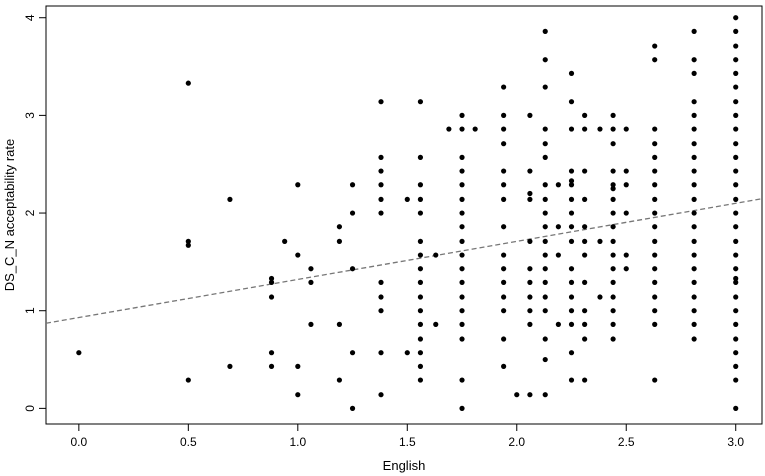  What do you see at coordinates (30, 408) in the screenshot?
I see `y-tick-label: 0` at bounding box center [30, 408].